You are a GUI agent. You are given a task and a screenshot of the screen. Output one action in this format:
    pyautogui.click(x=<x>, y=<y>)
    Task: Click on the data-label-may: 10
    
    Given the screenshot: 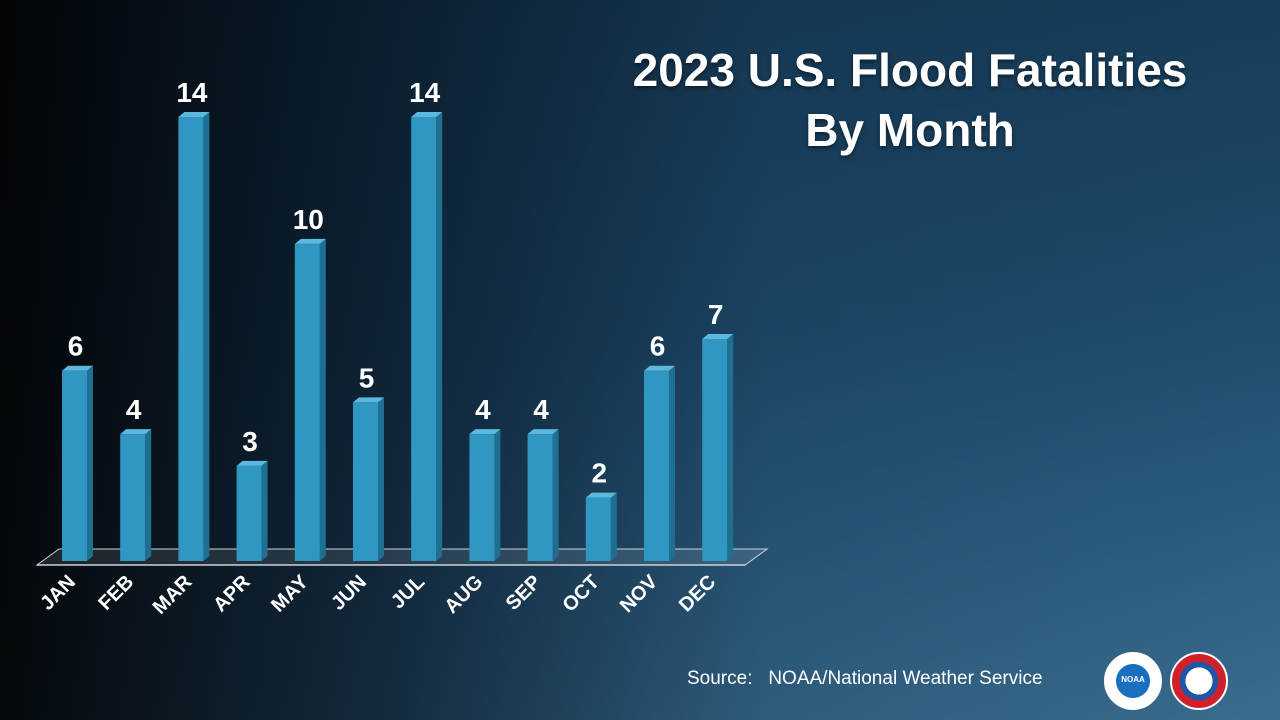 What is the action you would take?
    pyautogui.click(x=308, y=219)
    